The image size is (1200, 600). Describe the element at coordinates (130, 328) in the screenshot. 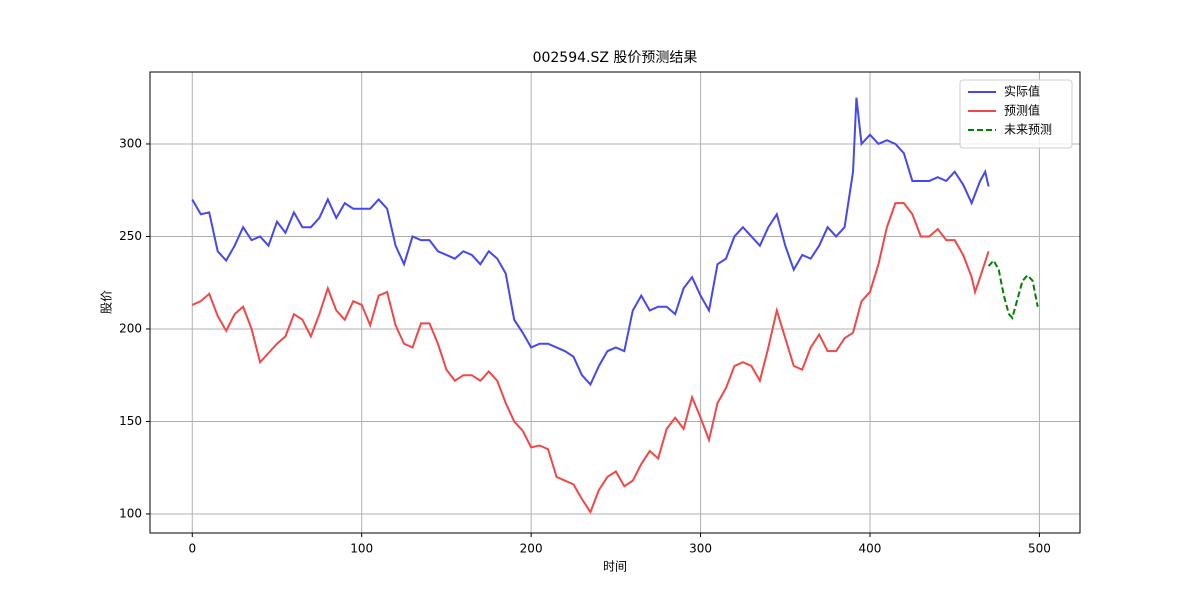

I see `y-tick-label: 200` at that location.